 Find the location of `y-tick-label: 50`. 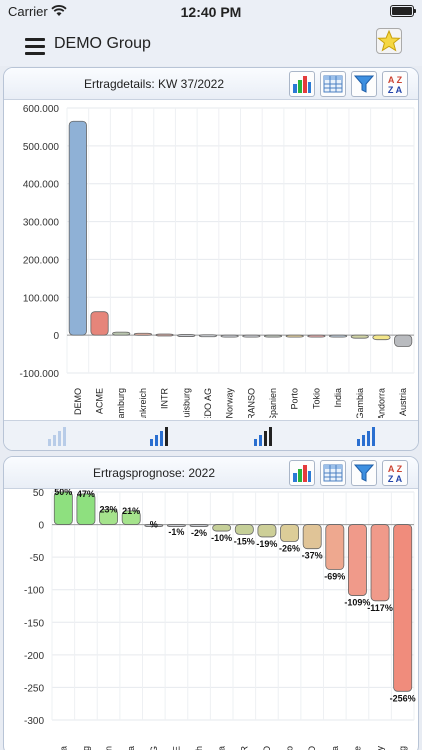

y-tick-label: 50 is located at coordinates (39, 494).